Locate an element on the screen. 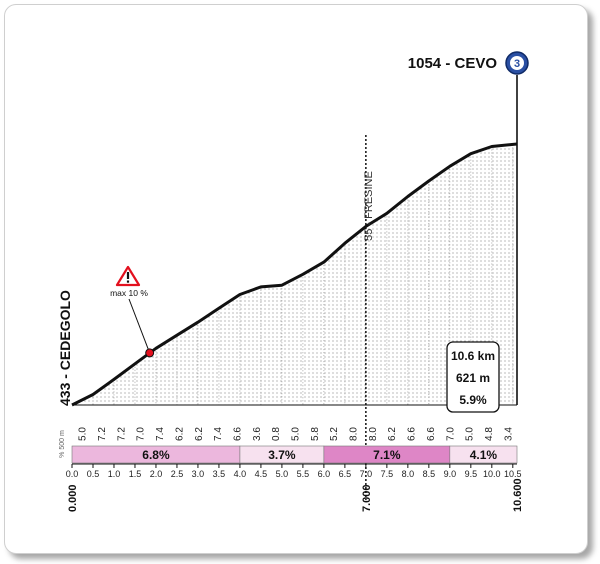  badge-number: 3 is located at coordinates (517, 64).